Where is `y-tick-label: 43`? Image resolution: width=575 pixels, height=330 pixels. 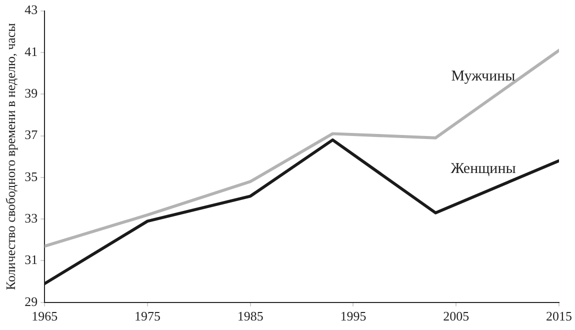 y-tick-label: 43 is located at coordinates (31, 10).